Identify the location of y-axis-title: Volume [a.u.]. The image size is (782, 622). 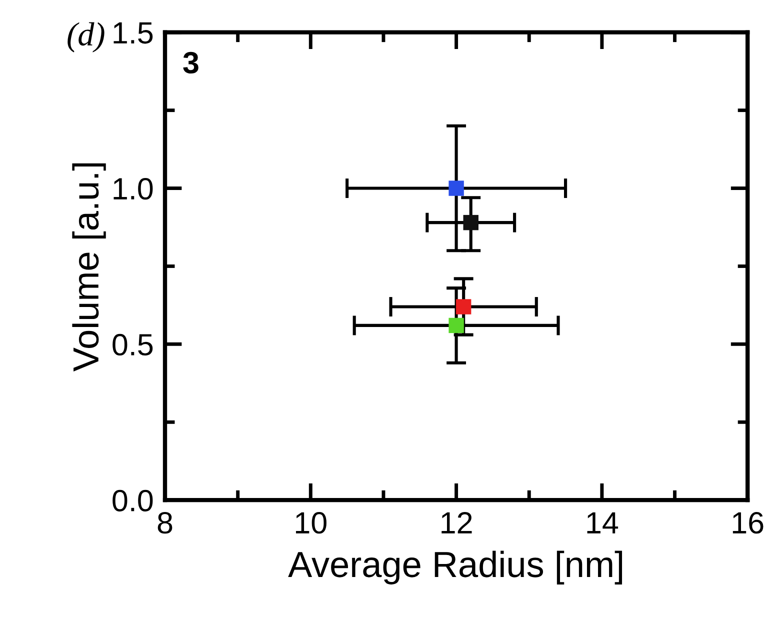
(89, 267).